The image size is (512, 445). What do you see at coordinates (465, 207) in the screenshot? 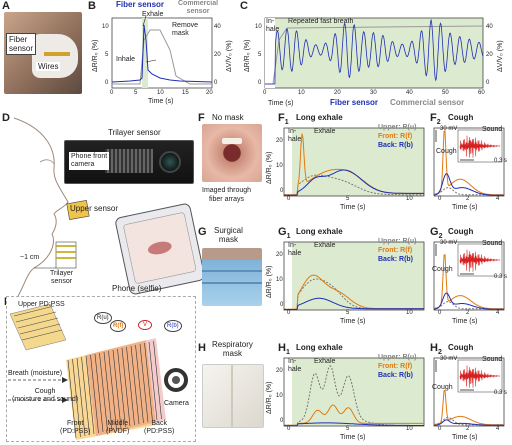
I see `f2-xlabel: Time (s)` at bounding box center [465, 207].